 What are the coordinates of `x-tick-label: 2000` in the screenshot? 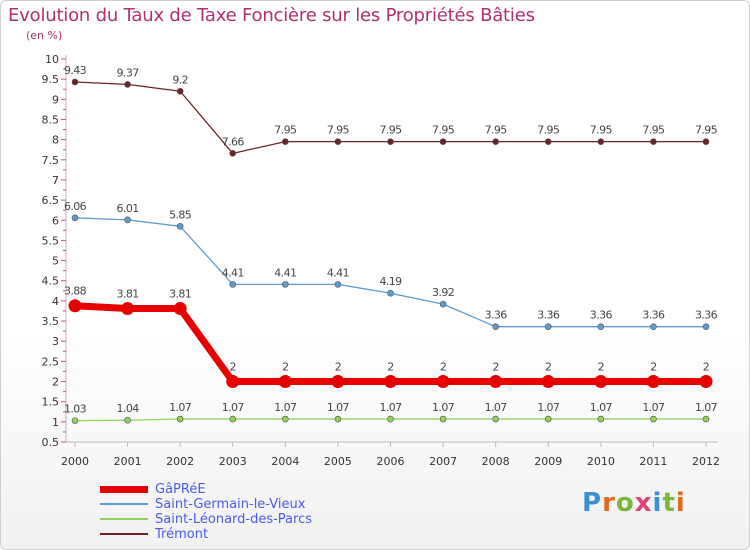 It's located at (75, 461).